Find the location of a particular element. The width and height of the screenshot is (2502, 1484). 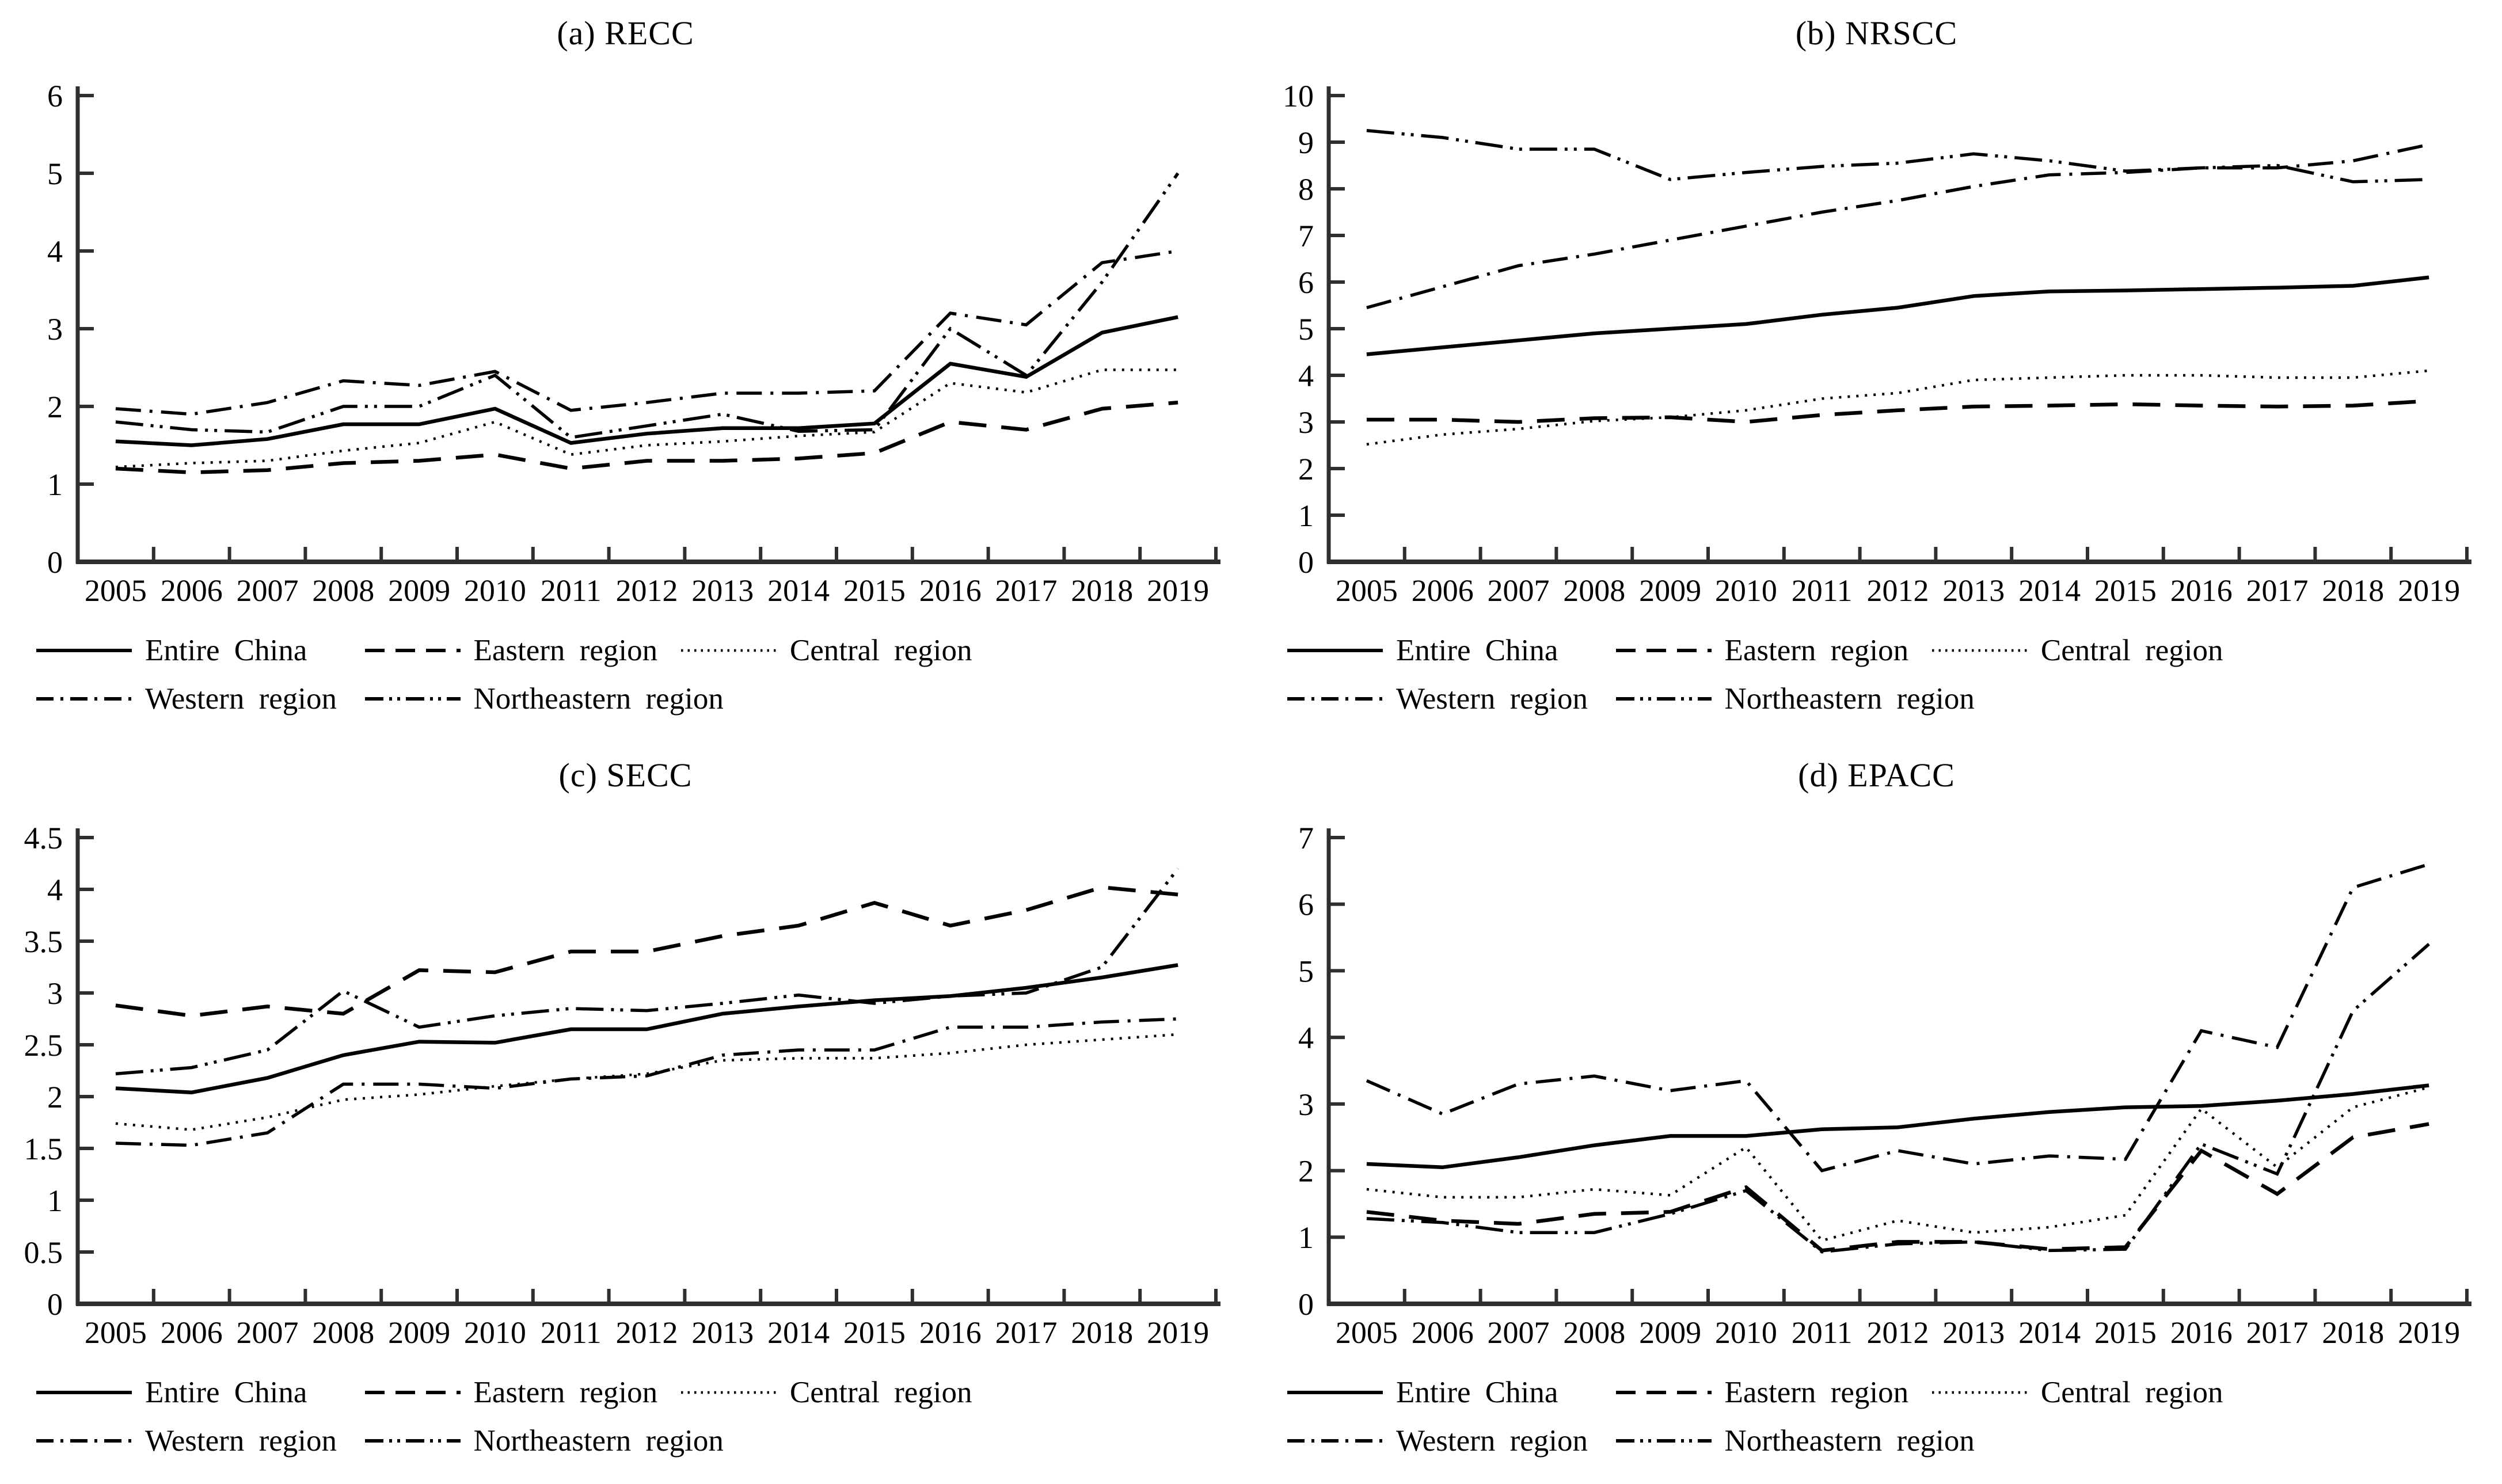

legend-item-northeastern-region: Northeastern region is located at coordinates (543, 1441).